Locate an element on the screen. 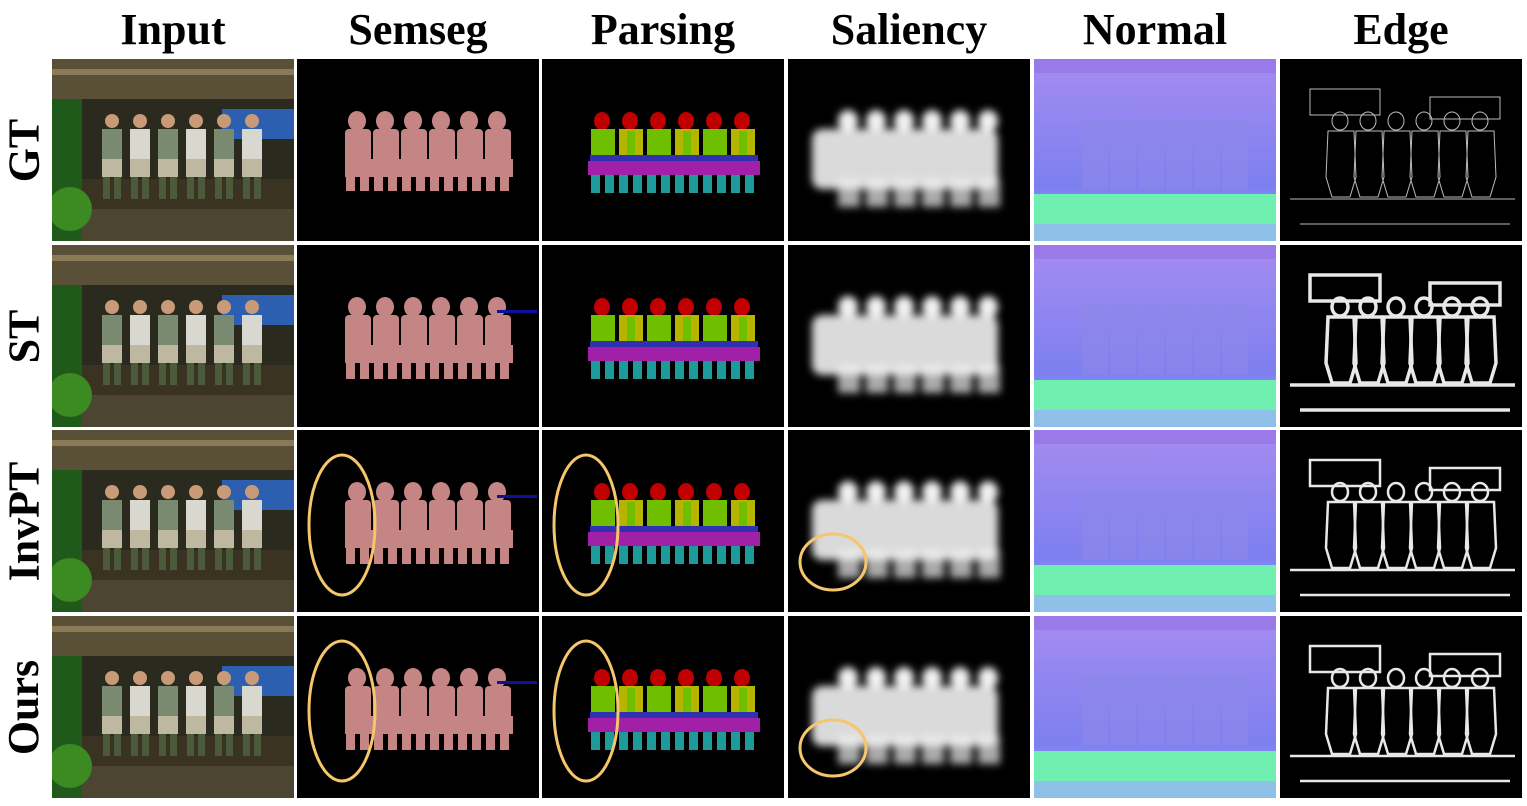  cell-invpt-normal is located at coordinates (1155, 521).